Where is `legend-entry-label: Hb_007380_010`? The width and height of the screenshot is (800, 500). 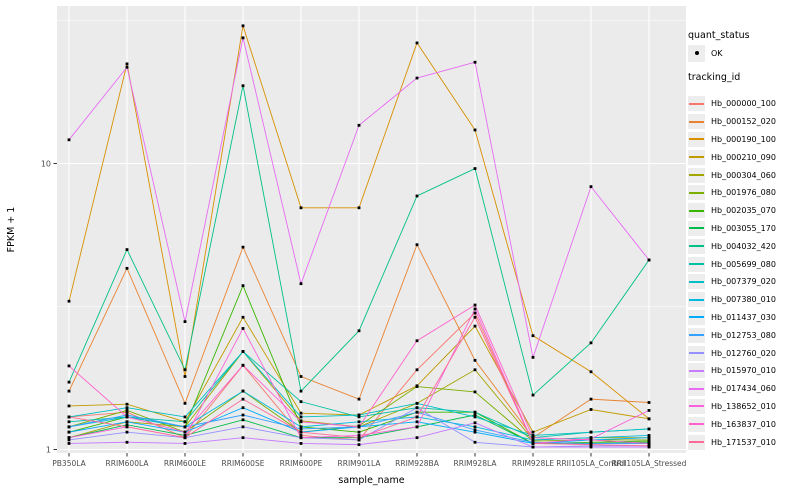
legend-entry-label: Hb_007380_010 is located at coordinates (743, 300).